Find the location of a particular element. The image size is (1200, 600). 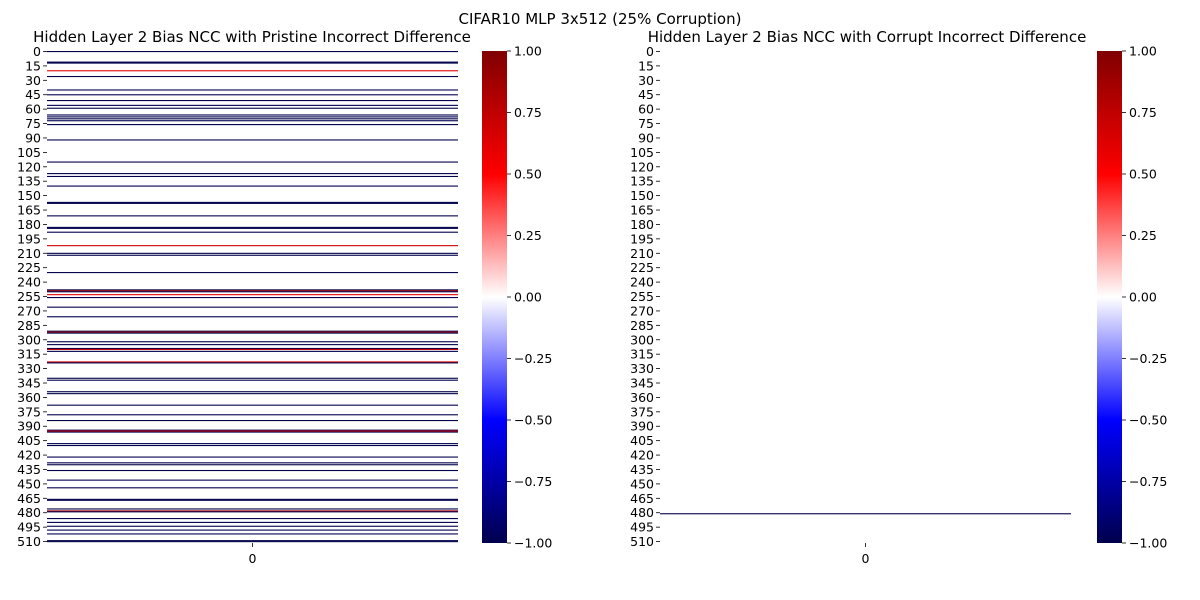

y-tick-label: 75 is located at coordinates (33, 123).